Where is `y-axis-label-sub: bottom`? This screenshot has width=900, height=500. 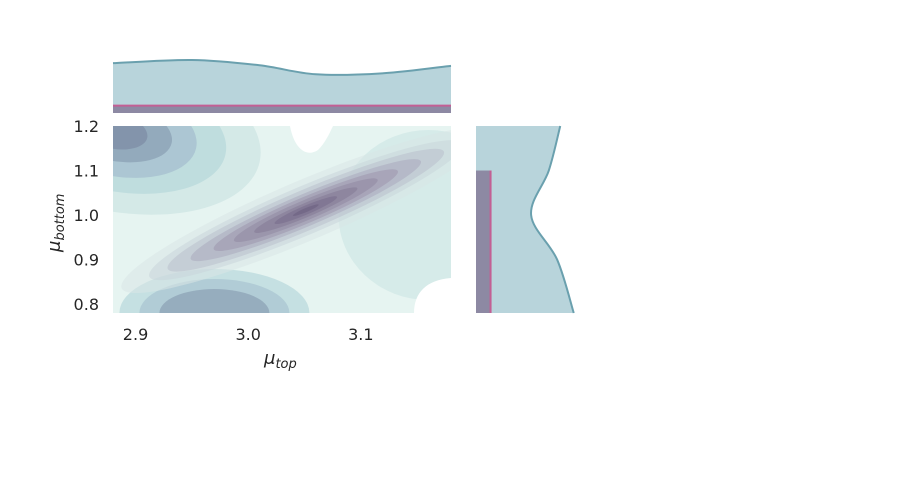
y-axis-label-sub: bottom is located at coordinates (60, 217).